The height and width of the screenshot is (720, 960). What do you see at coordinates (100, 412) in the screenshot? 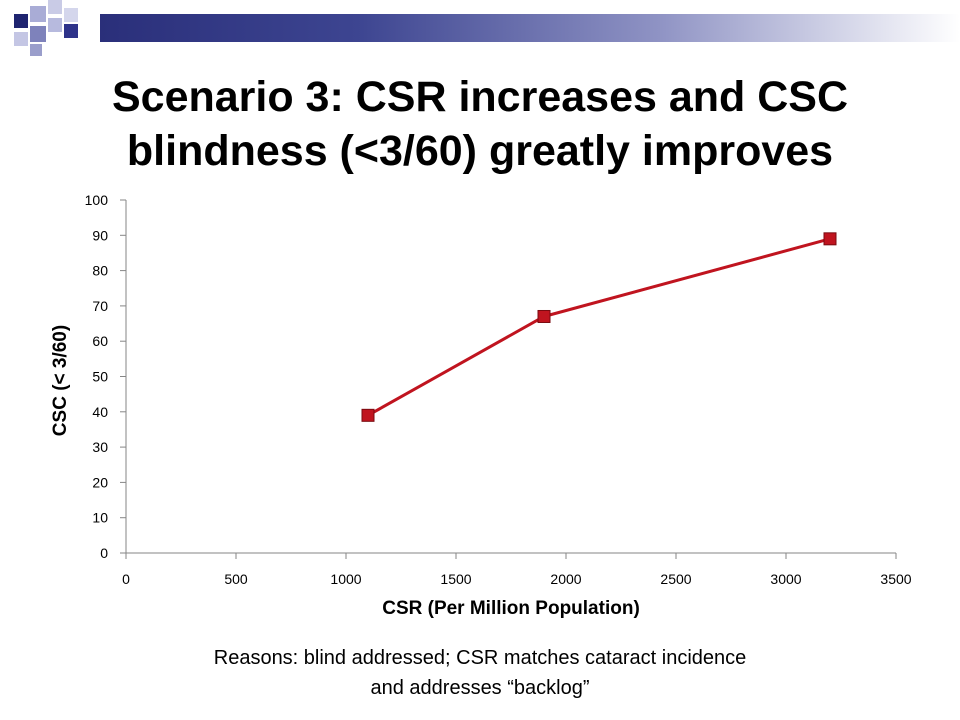
I see `y-tick-label: 40` at bounding box center [100, 412].